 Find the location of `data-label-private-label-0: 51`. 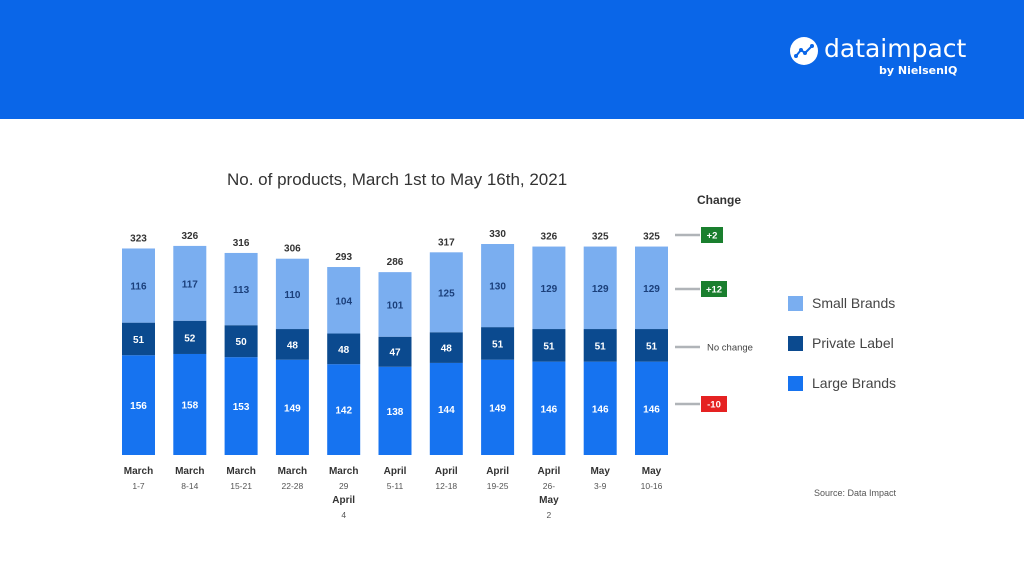

data-label-private-label-0: 51 is located at coordinates (139, 340).